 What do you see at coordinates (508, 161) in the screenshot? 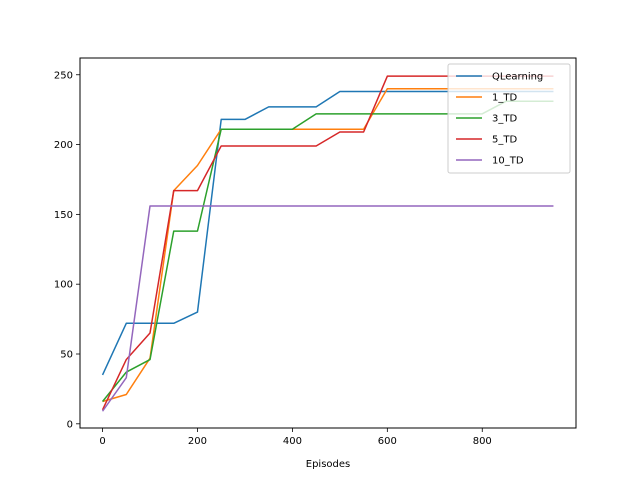
I see `legend-label-4: 10_TD` at bounding box center [508, 161].